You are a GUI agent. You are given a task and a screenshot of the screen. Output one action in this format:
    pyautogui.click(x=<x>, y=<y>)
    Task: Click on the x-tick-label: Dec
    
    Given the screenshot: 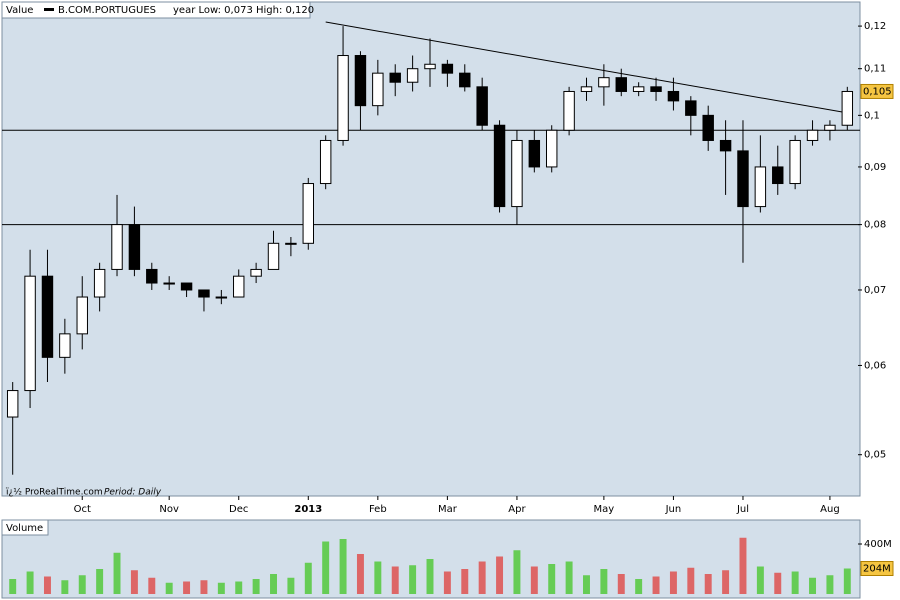 What is the action you would take?
    pyautogui.click(x=238, y=509)
    